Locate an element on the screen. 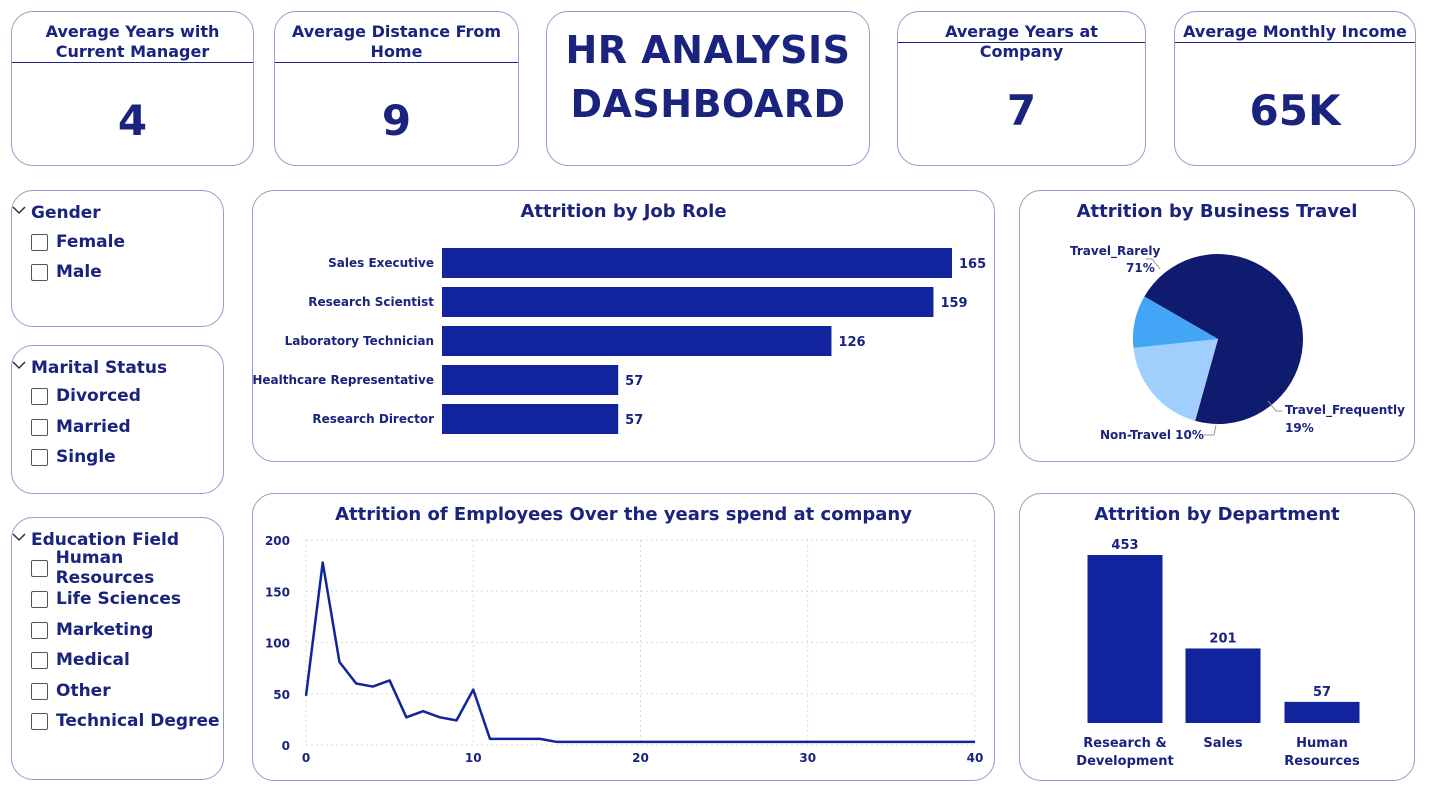 Image resolution: width=1433 pixels, height=797 pixels. kpi-card-years: Average Years at Company 7 is located at coordinates (1021, 88).